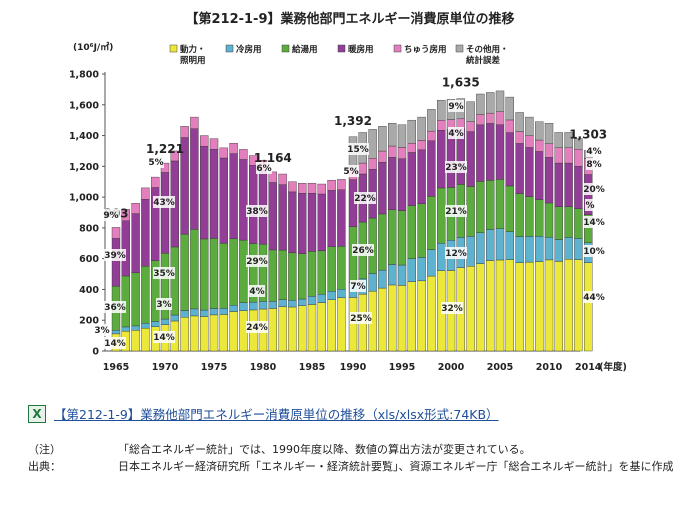 Image resolution: width=700 pixels, height=509 pixels. I want to click on pct-label-1990: 15%, so click(358, 150).